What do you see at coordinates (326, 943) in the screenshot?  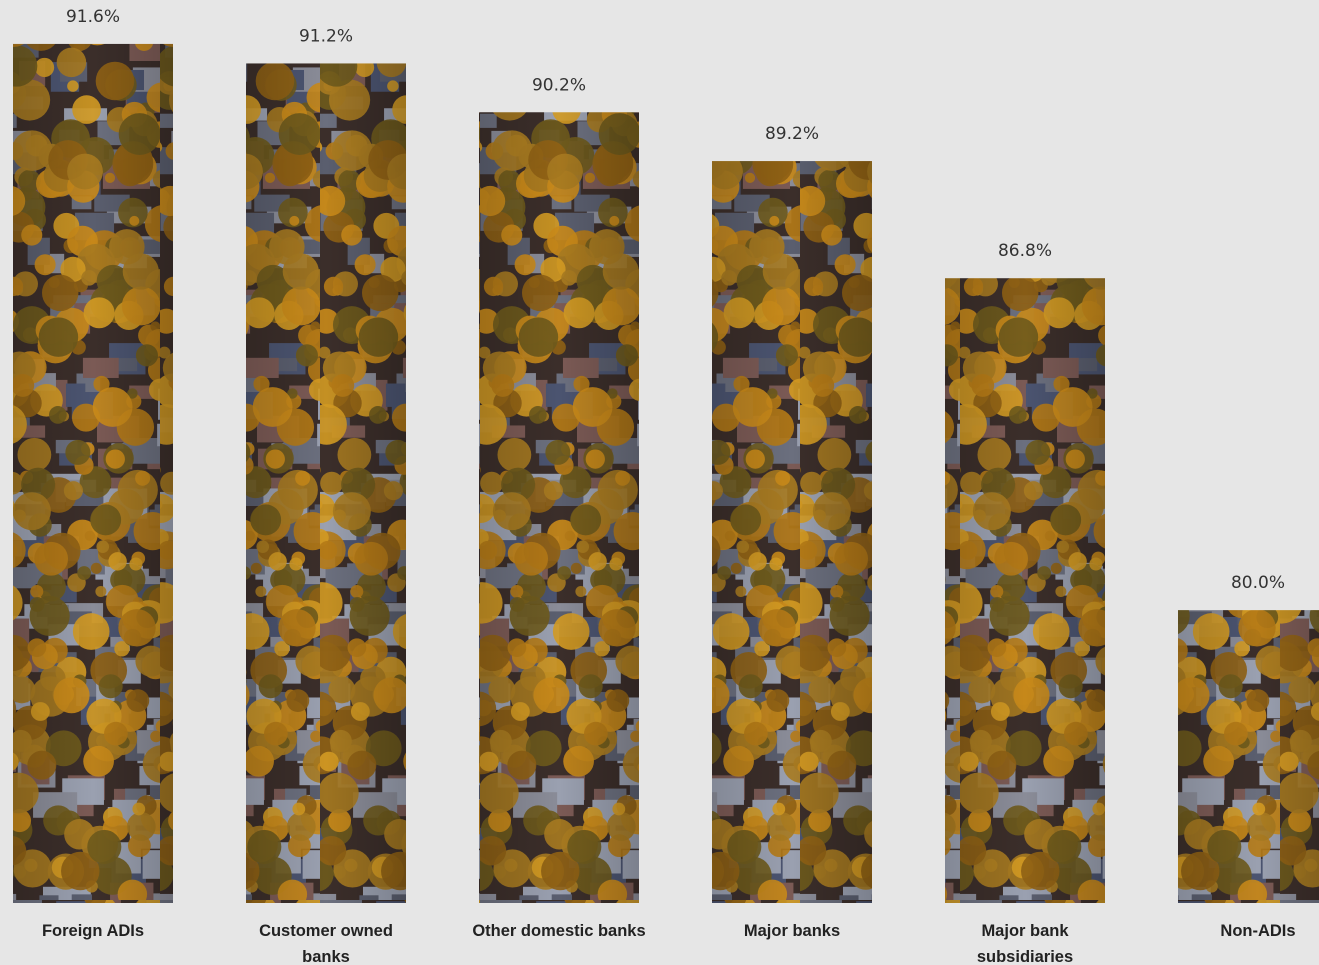 I see `category-label: Customer owned banks` at bounding box center [326, 943].